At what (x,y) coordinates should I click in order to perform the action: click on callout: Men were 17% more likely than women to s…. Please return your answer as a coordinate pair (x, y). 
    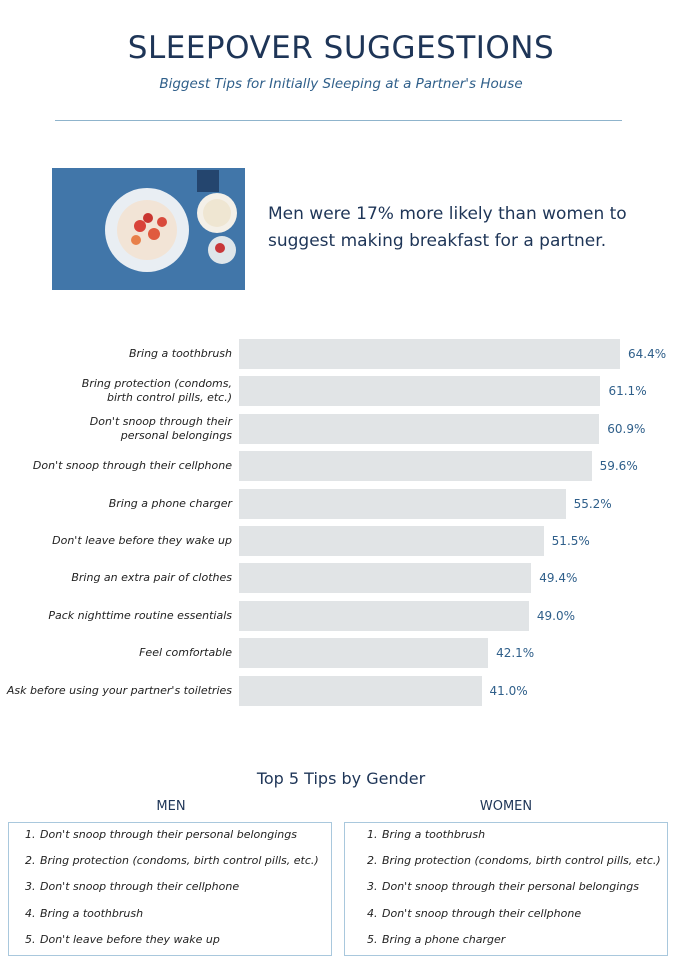
    Looking at the image, I should click on (447, 227).